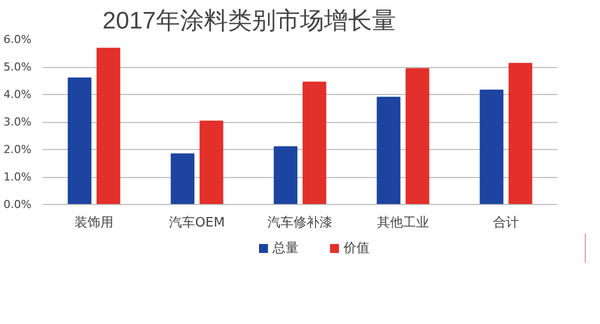  I want to click on y-tick-label: 6.0%, so click(18, 39).